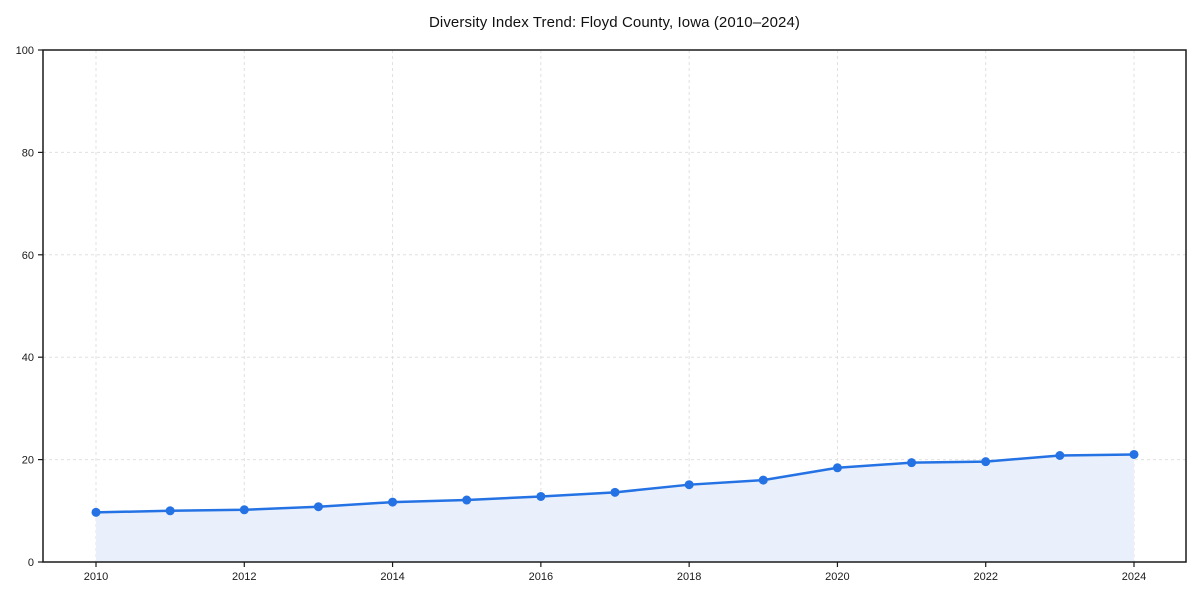  Describe the element at coordinates (1134, 577) in the screenshot. I see `x-axis-tick-label: 2024` at that location.